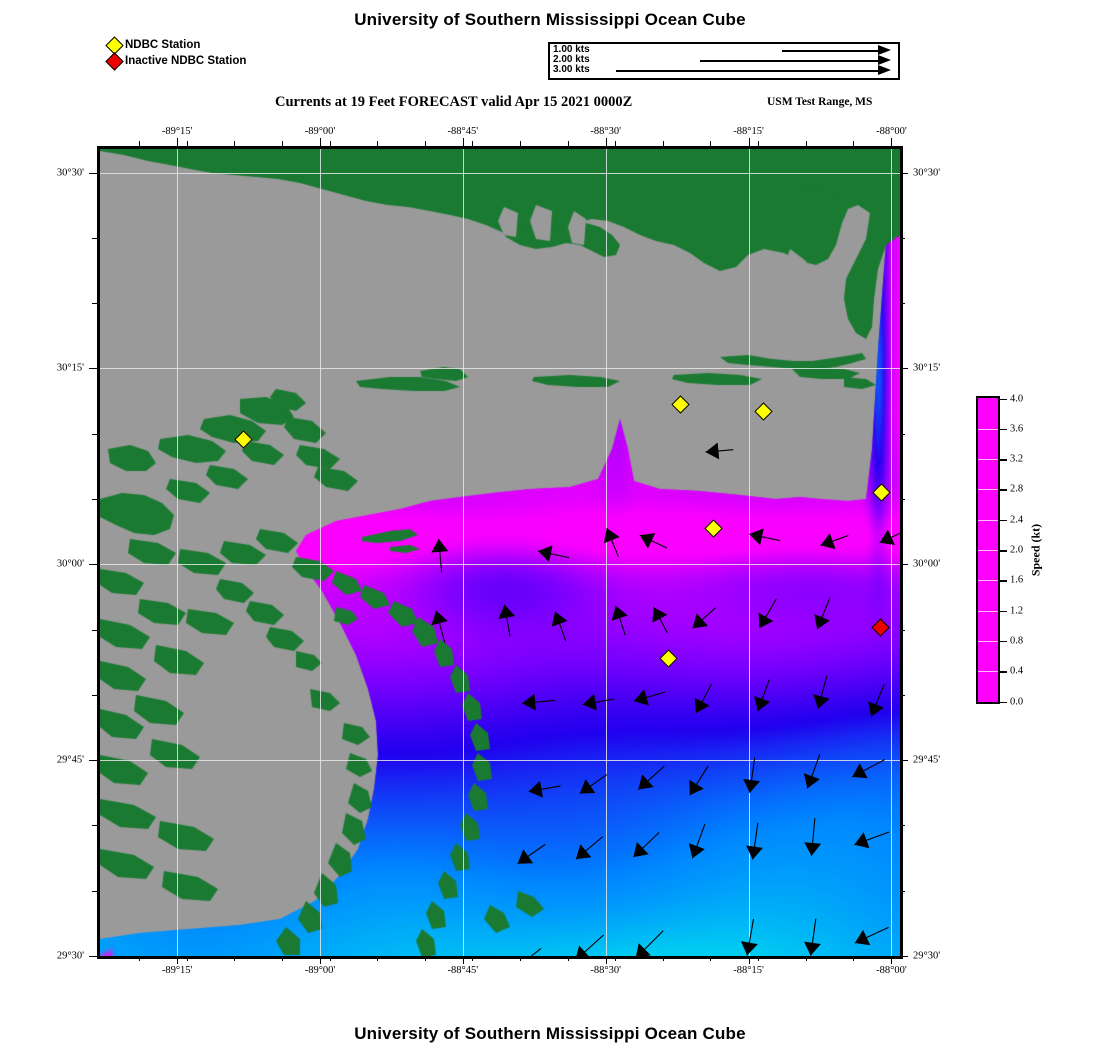 This screenshot has width=1100, height=1050. I want to click on x-axis-label: -89°00', so click(320, 970).